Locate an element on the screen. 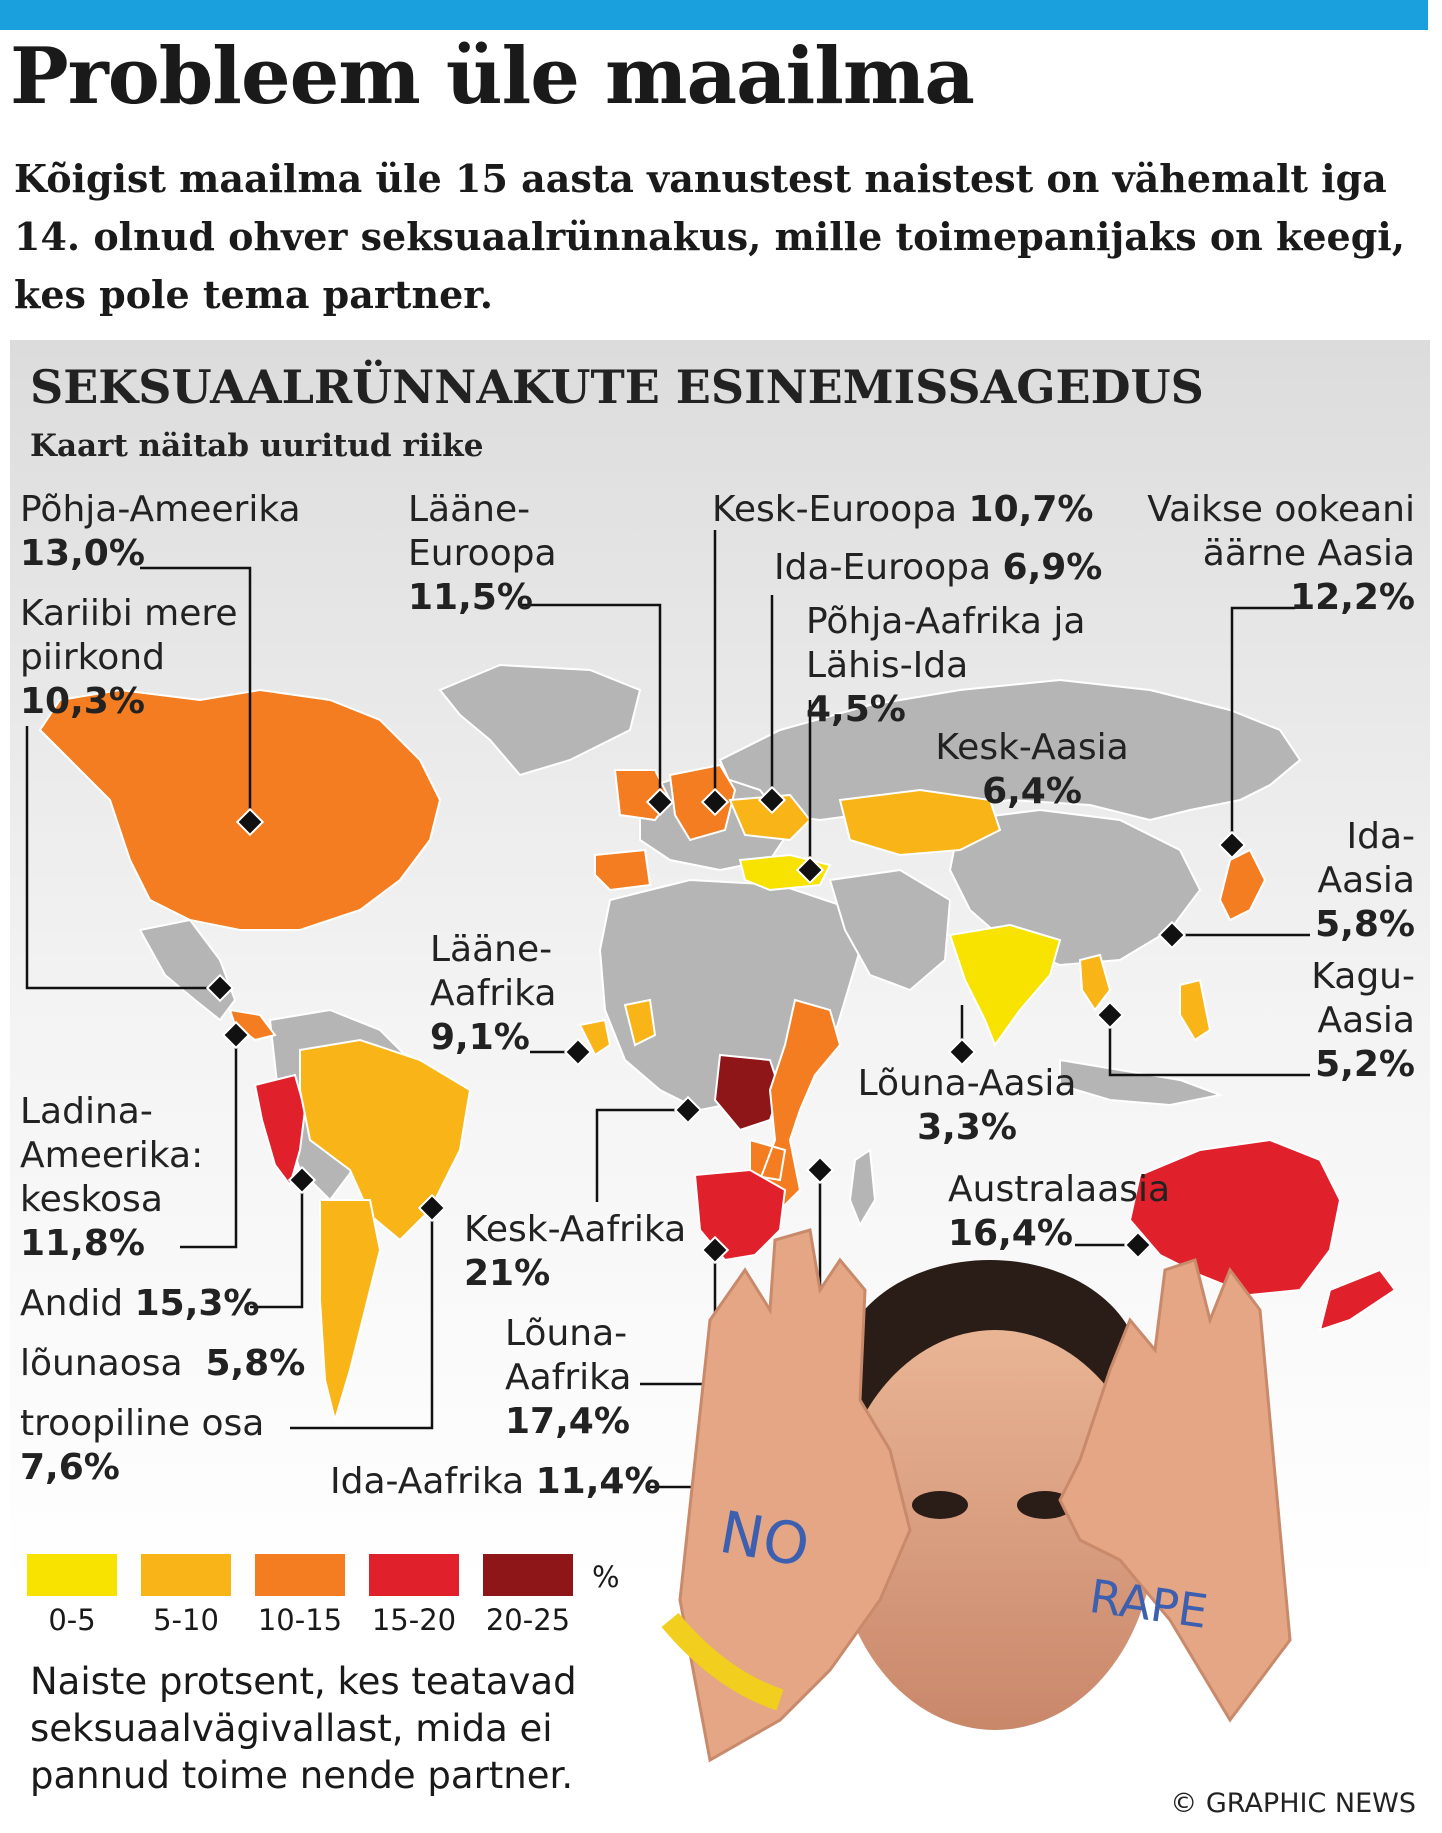 This screenshot has height=1833, width=1442. label-central-latin-america: Ladina-Ameerika: keskosa 11,8% is located at coordinates (112, 1177).